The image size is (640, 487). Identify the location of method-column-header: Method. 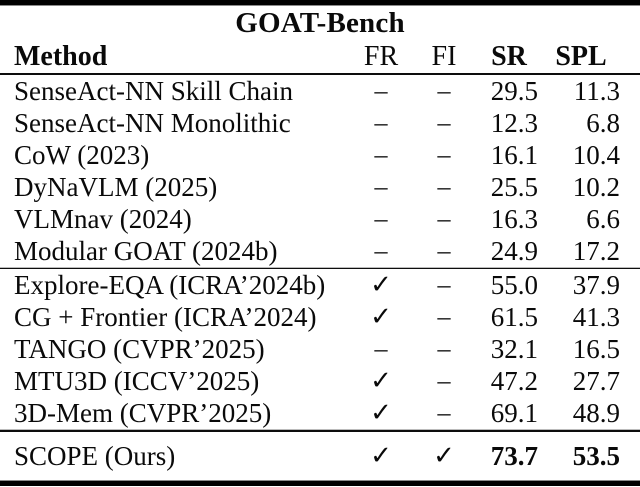
(61, 56).